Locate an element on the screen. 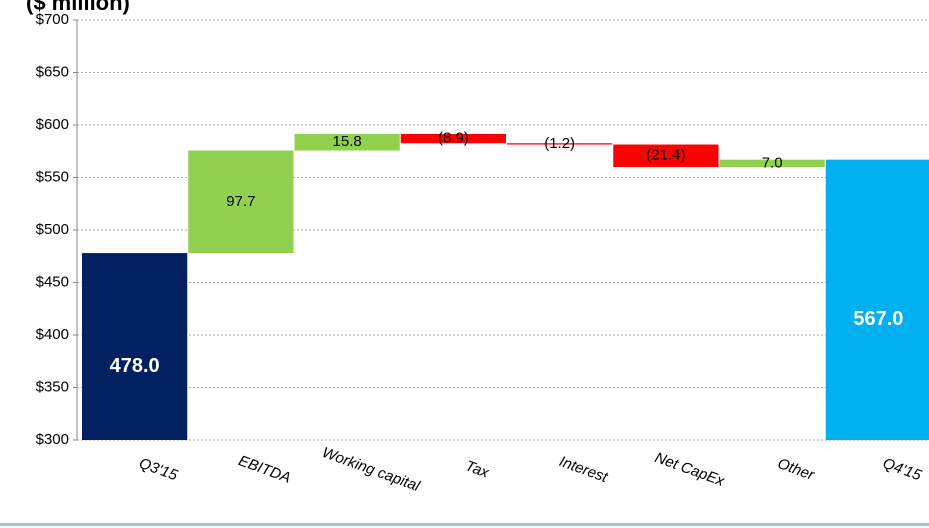  x-tick-label: Tax is located at coordinates (477, 469).